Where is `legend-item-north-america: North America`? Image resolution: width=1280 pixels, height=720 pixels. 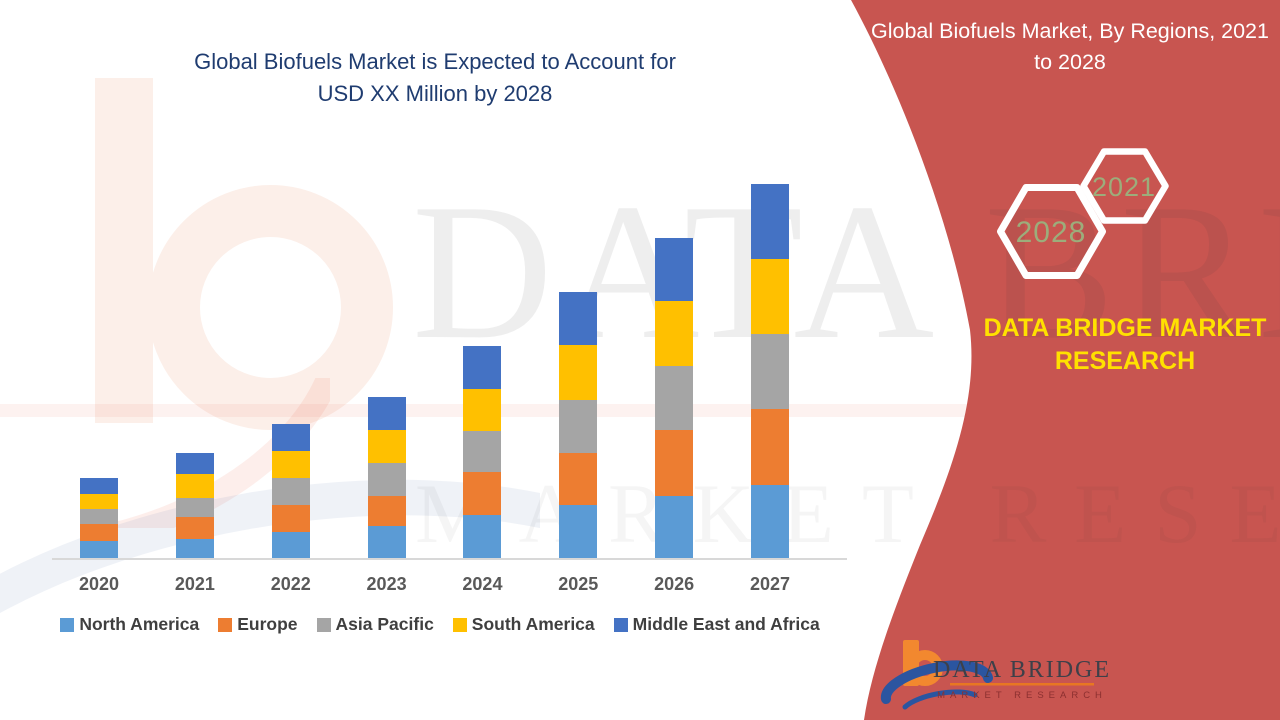 legend-item-north-america: North America is located at coordinates (129, 624).